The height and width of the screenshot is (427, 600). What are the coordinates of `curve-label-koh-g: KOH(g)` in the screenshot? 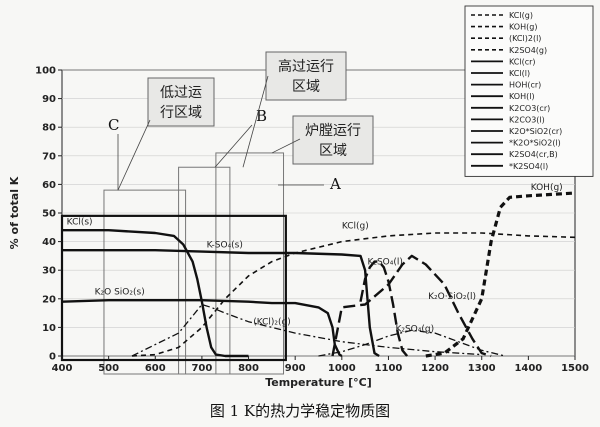 It's located at (547, 188).